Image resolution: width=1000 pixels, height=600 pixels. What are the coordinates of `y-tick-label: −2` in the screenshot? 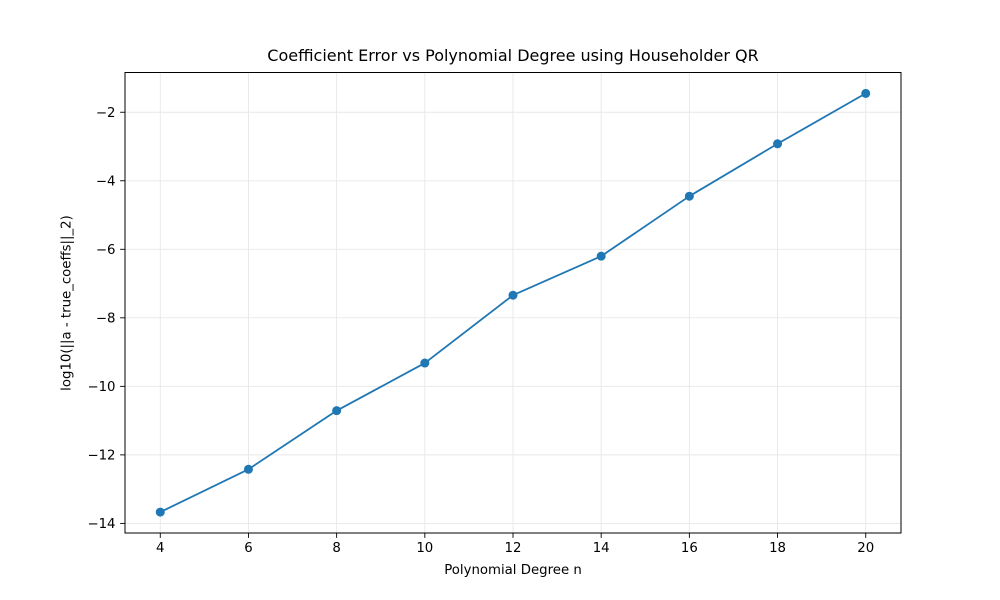 It's located at (106, 113).